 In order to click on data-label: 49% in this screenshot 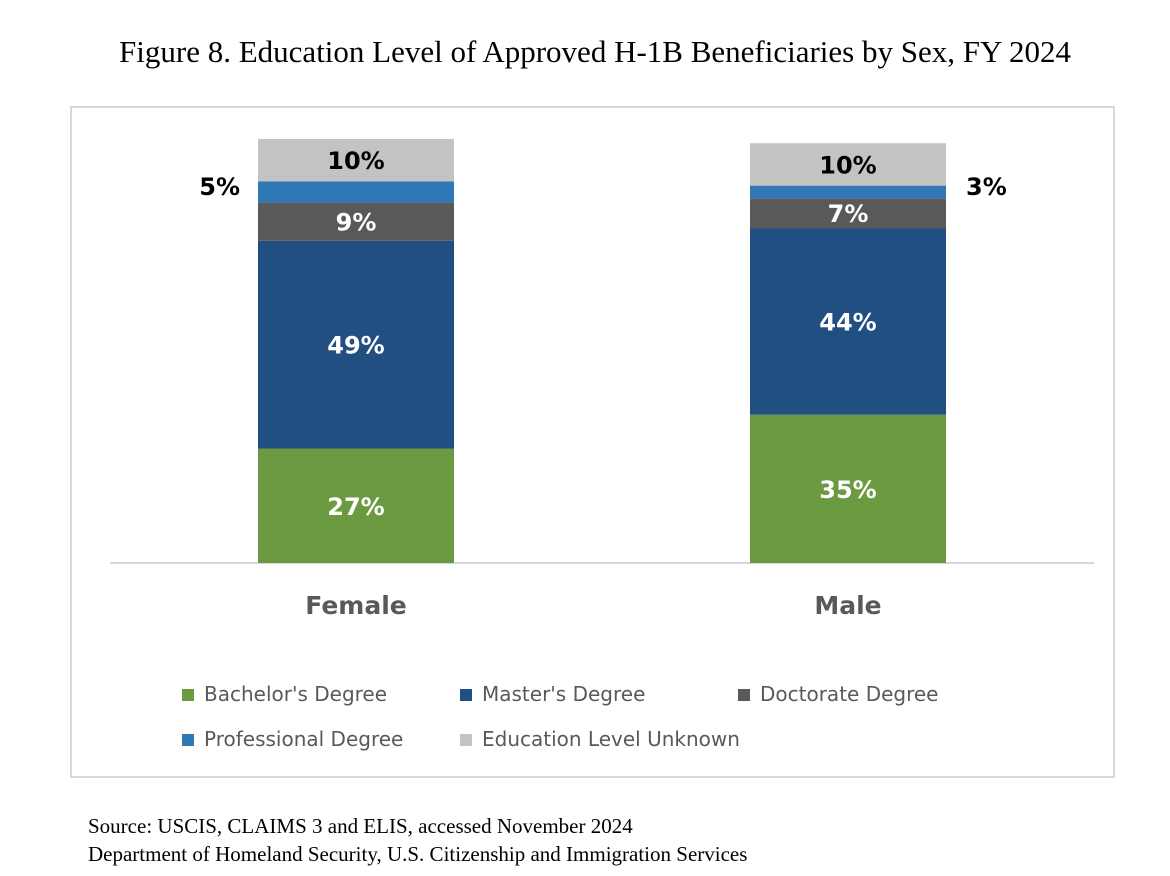, I will do `click(355, 346)`.